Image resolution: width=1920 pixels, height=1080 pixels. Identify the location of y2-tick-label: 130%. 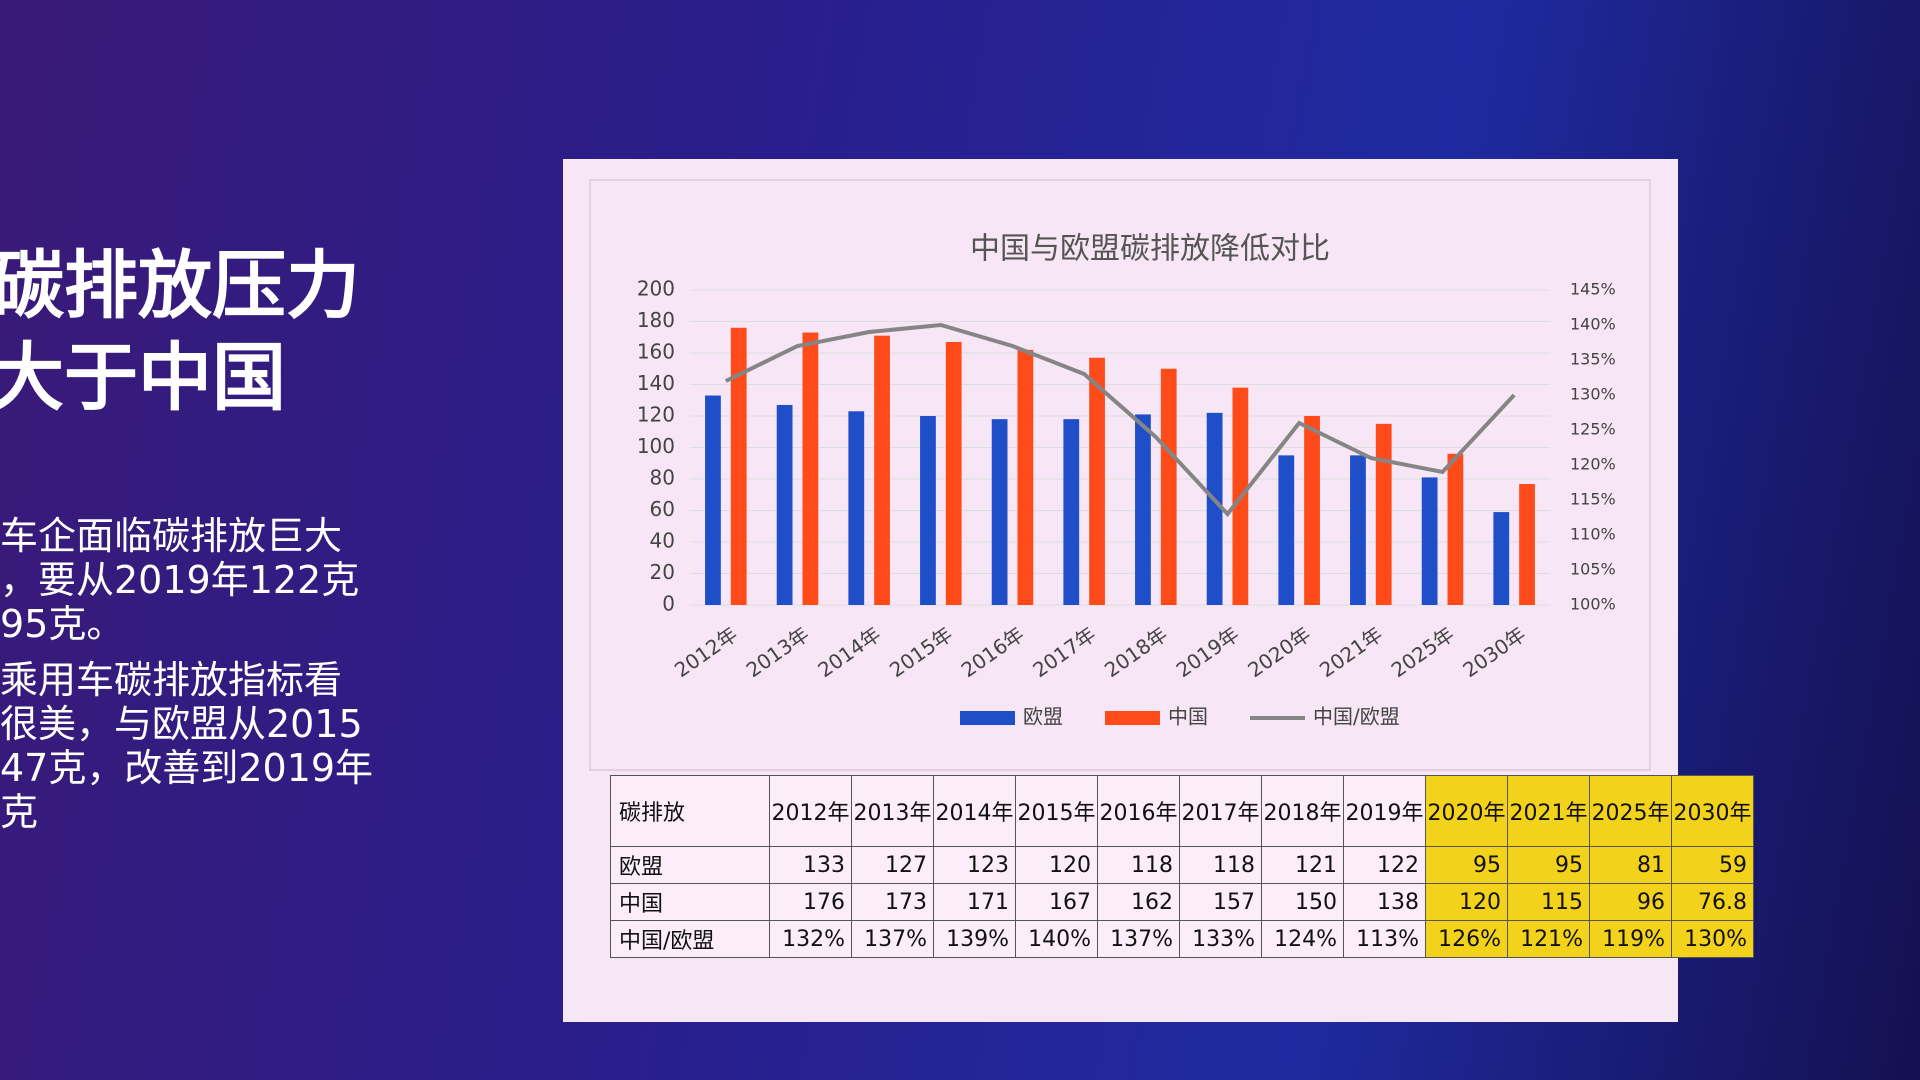
(1593, 394).